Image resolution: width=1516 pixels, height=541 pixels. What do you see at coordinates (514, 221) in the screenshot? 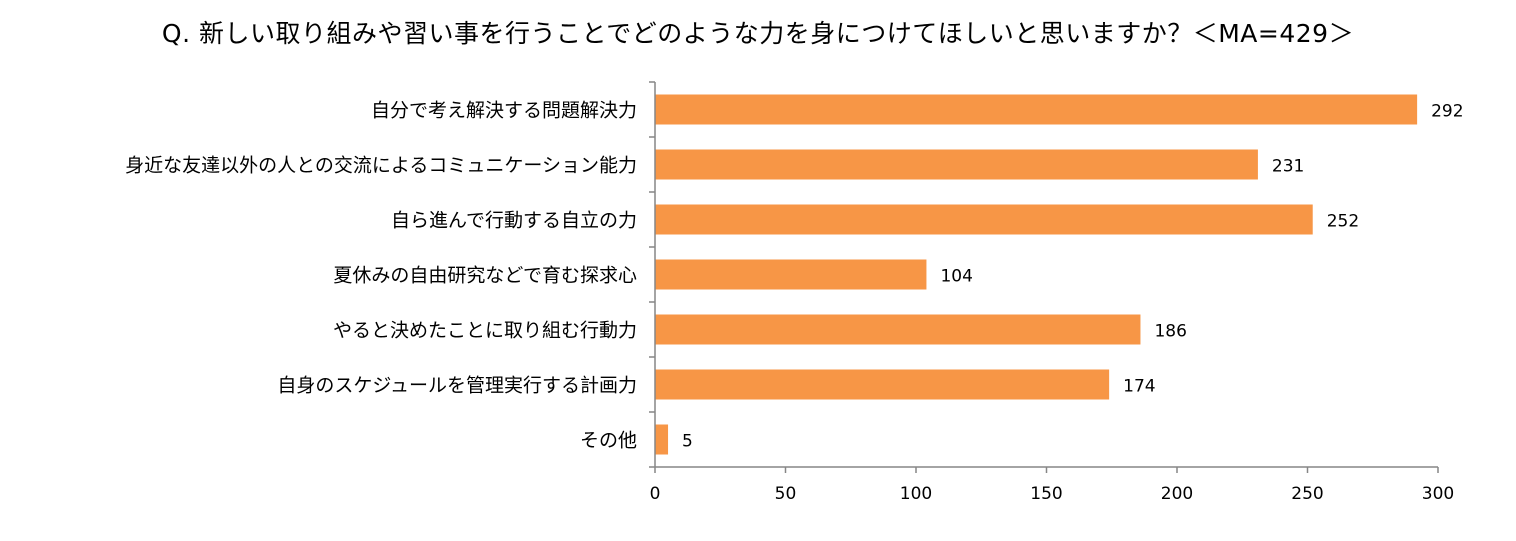
I see `category-label: 自ら進んで行動する自立の力` at bounding box center [514, 221].